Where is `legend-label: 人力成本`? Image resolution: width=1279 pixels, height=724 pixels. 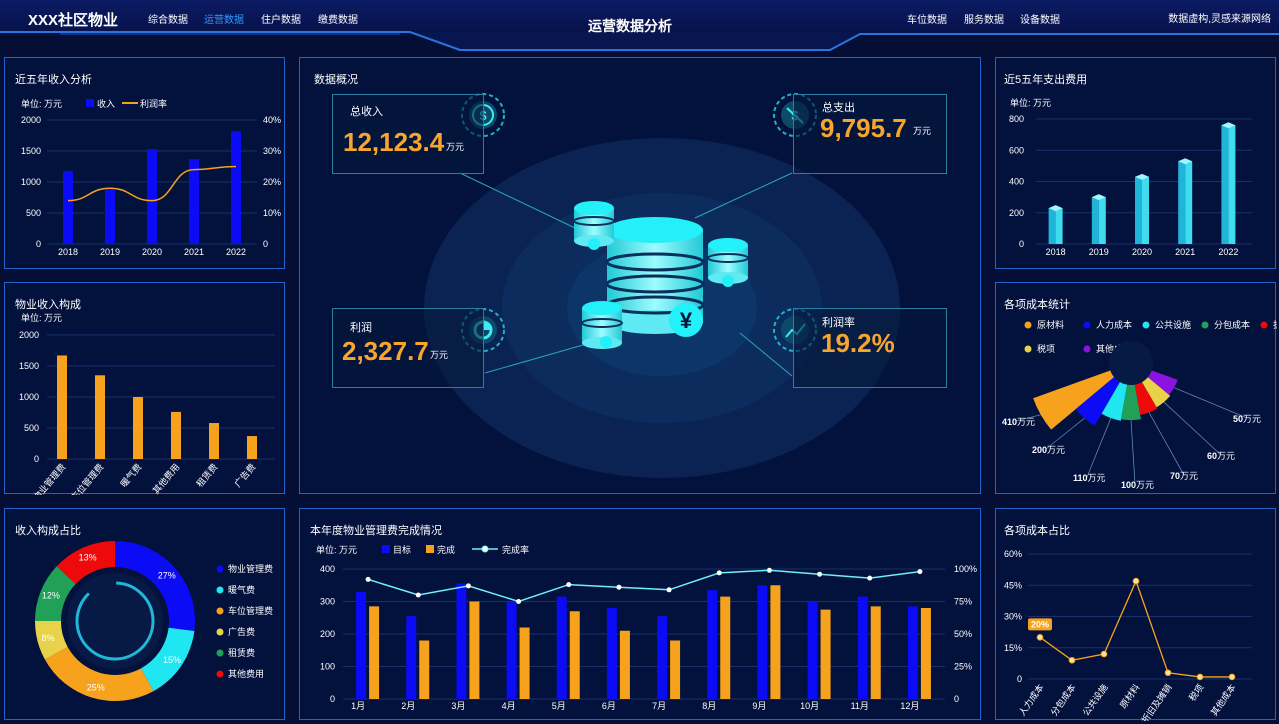 legend-label: 人力成本 is located at coordinates (1114, 324).